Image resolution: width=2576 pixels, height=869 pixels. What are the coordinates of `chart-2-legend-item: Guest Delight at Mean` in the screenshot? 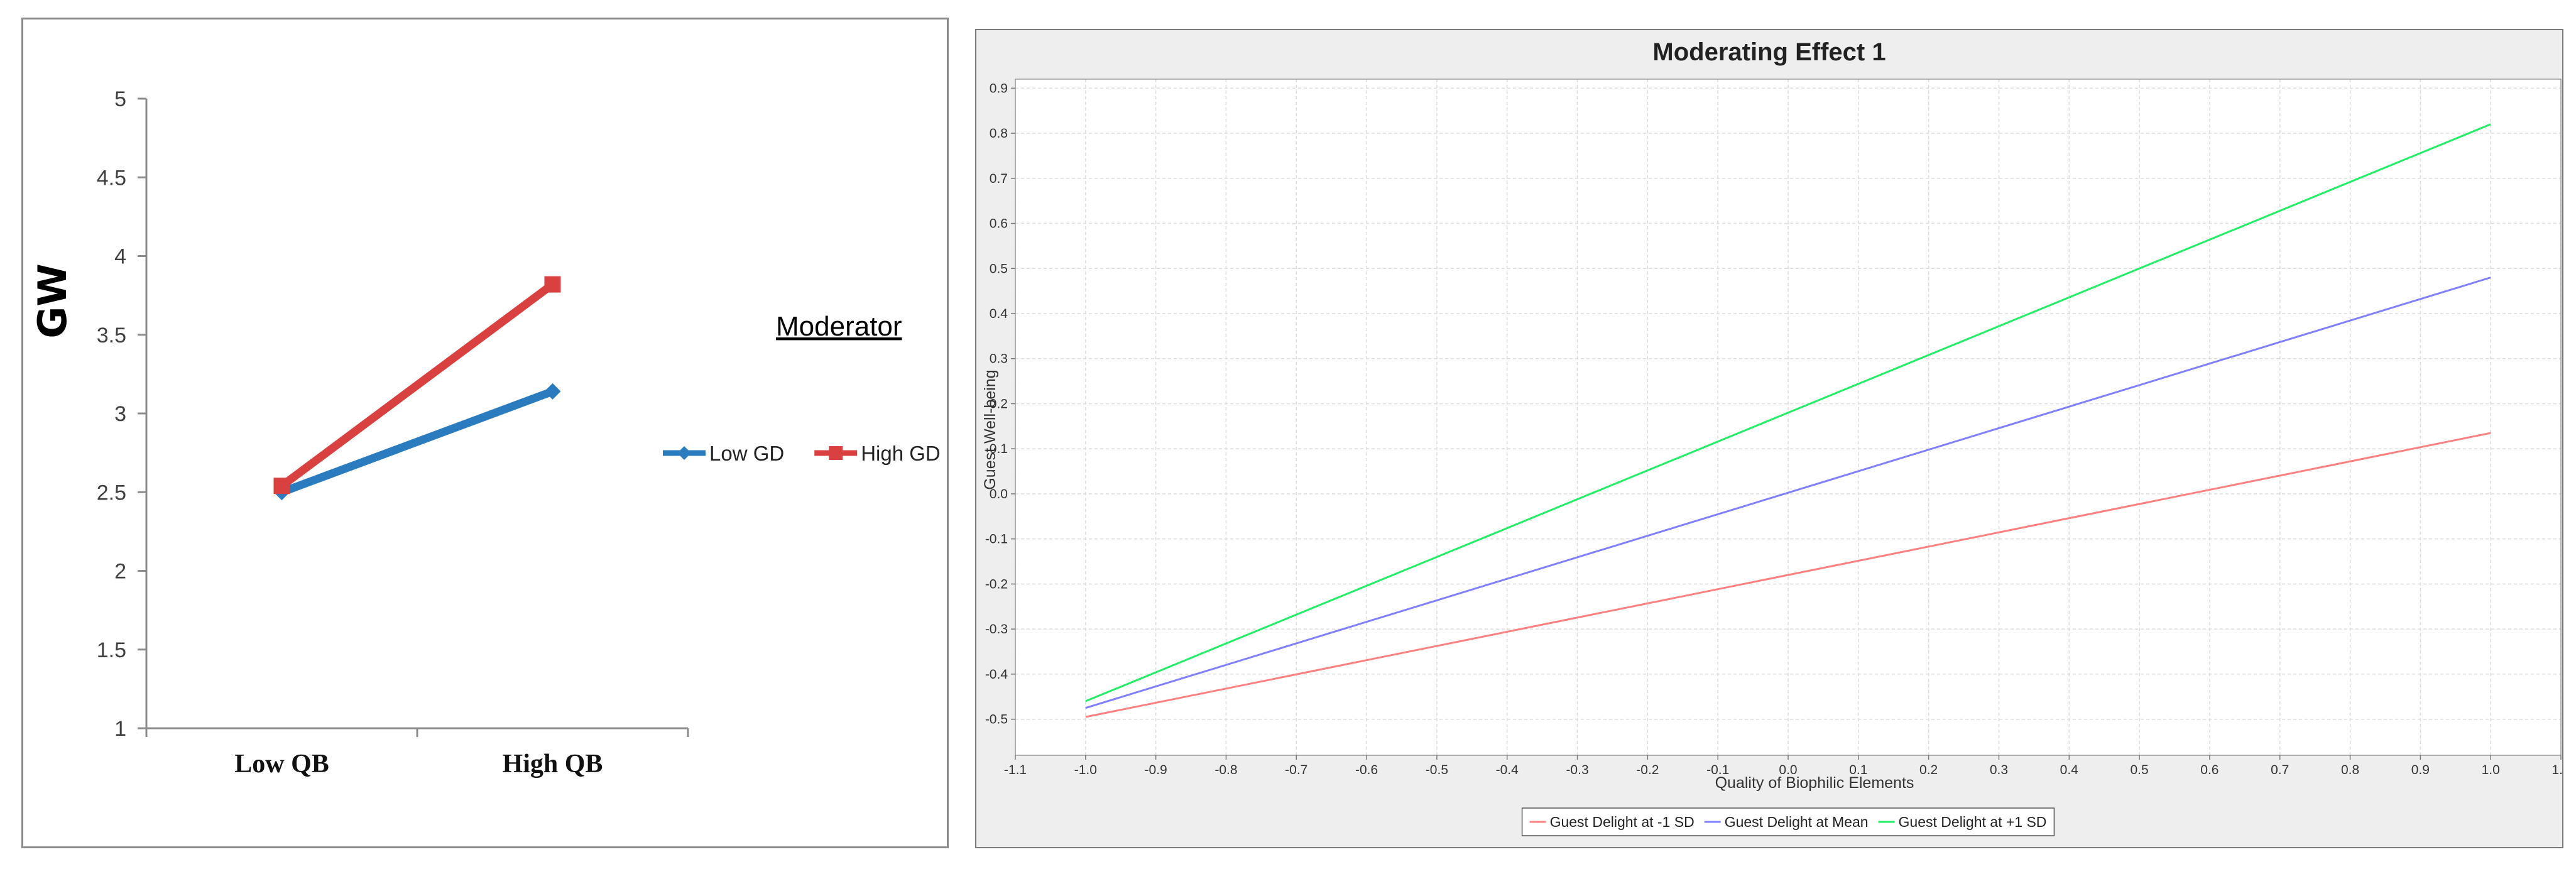 It's located at (1787, 822).